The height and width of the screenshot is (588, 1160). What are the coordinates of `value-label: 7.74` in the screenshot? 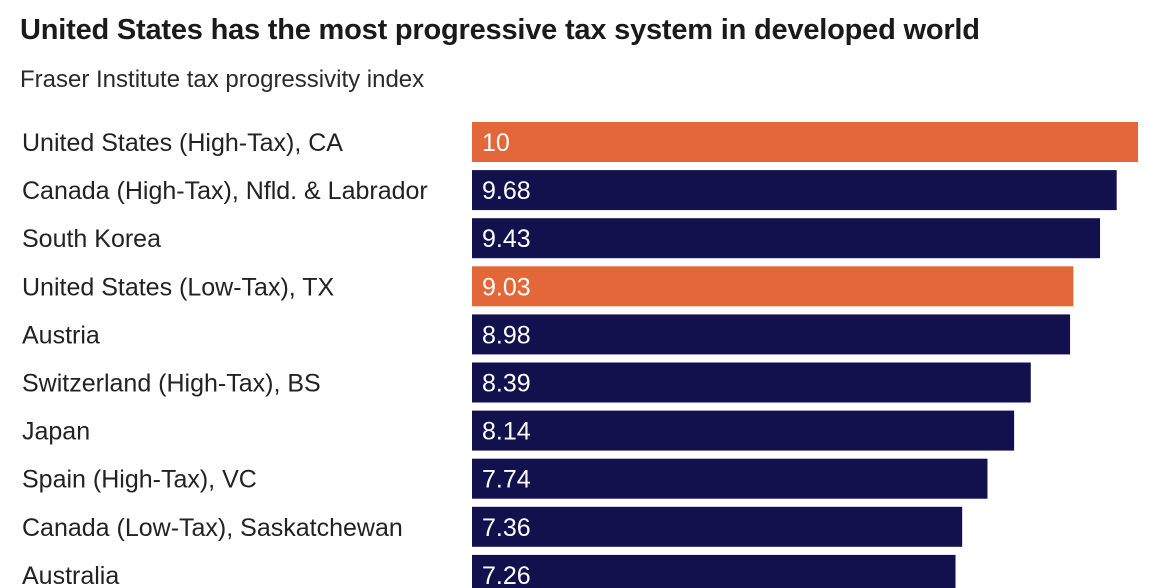 It's located at (506, 480).